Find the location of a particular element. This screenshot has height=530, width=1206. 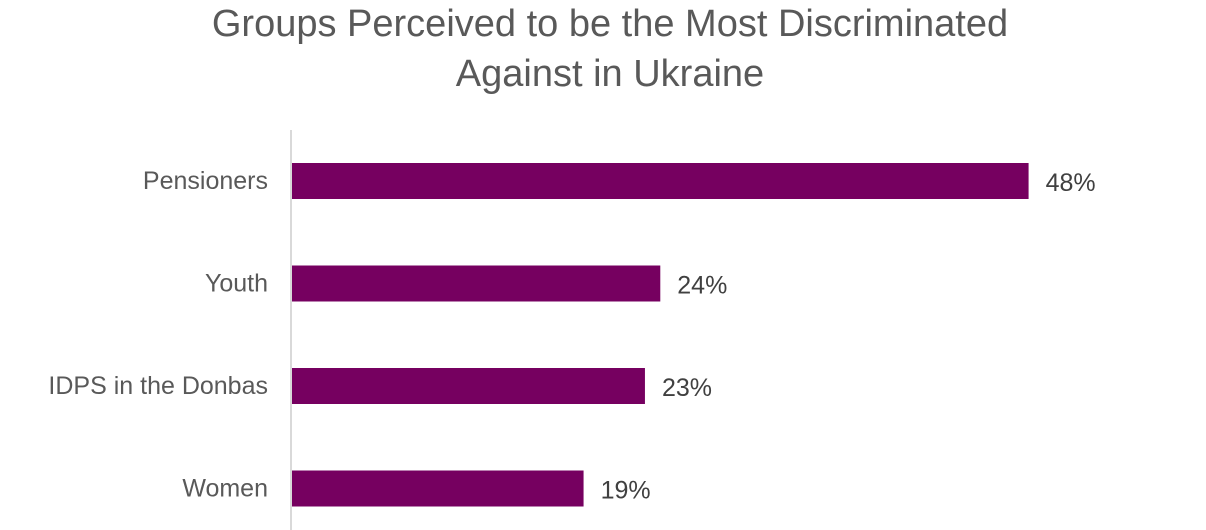

category-label-idps-in-the-donbas: IDPS in the Donbas is located at coordinates (158, 386).